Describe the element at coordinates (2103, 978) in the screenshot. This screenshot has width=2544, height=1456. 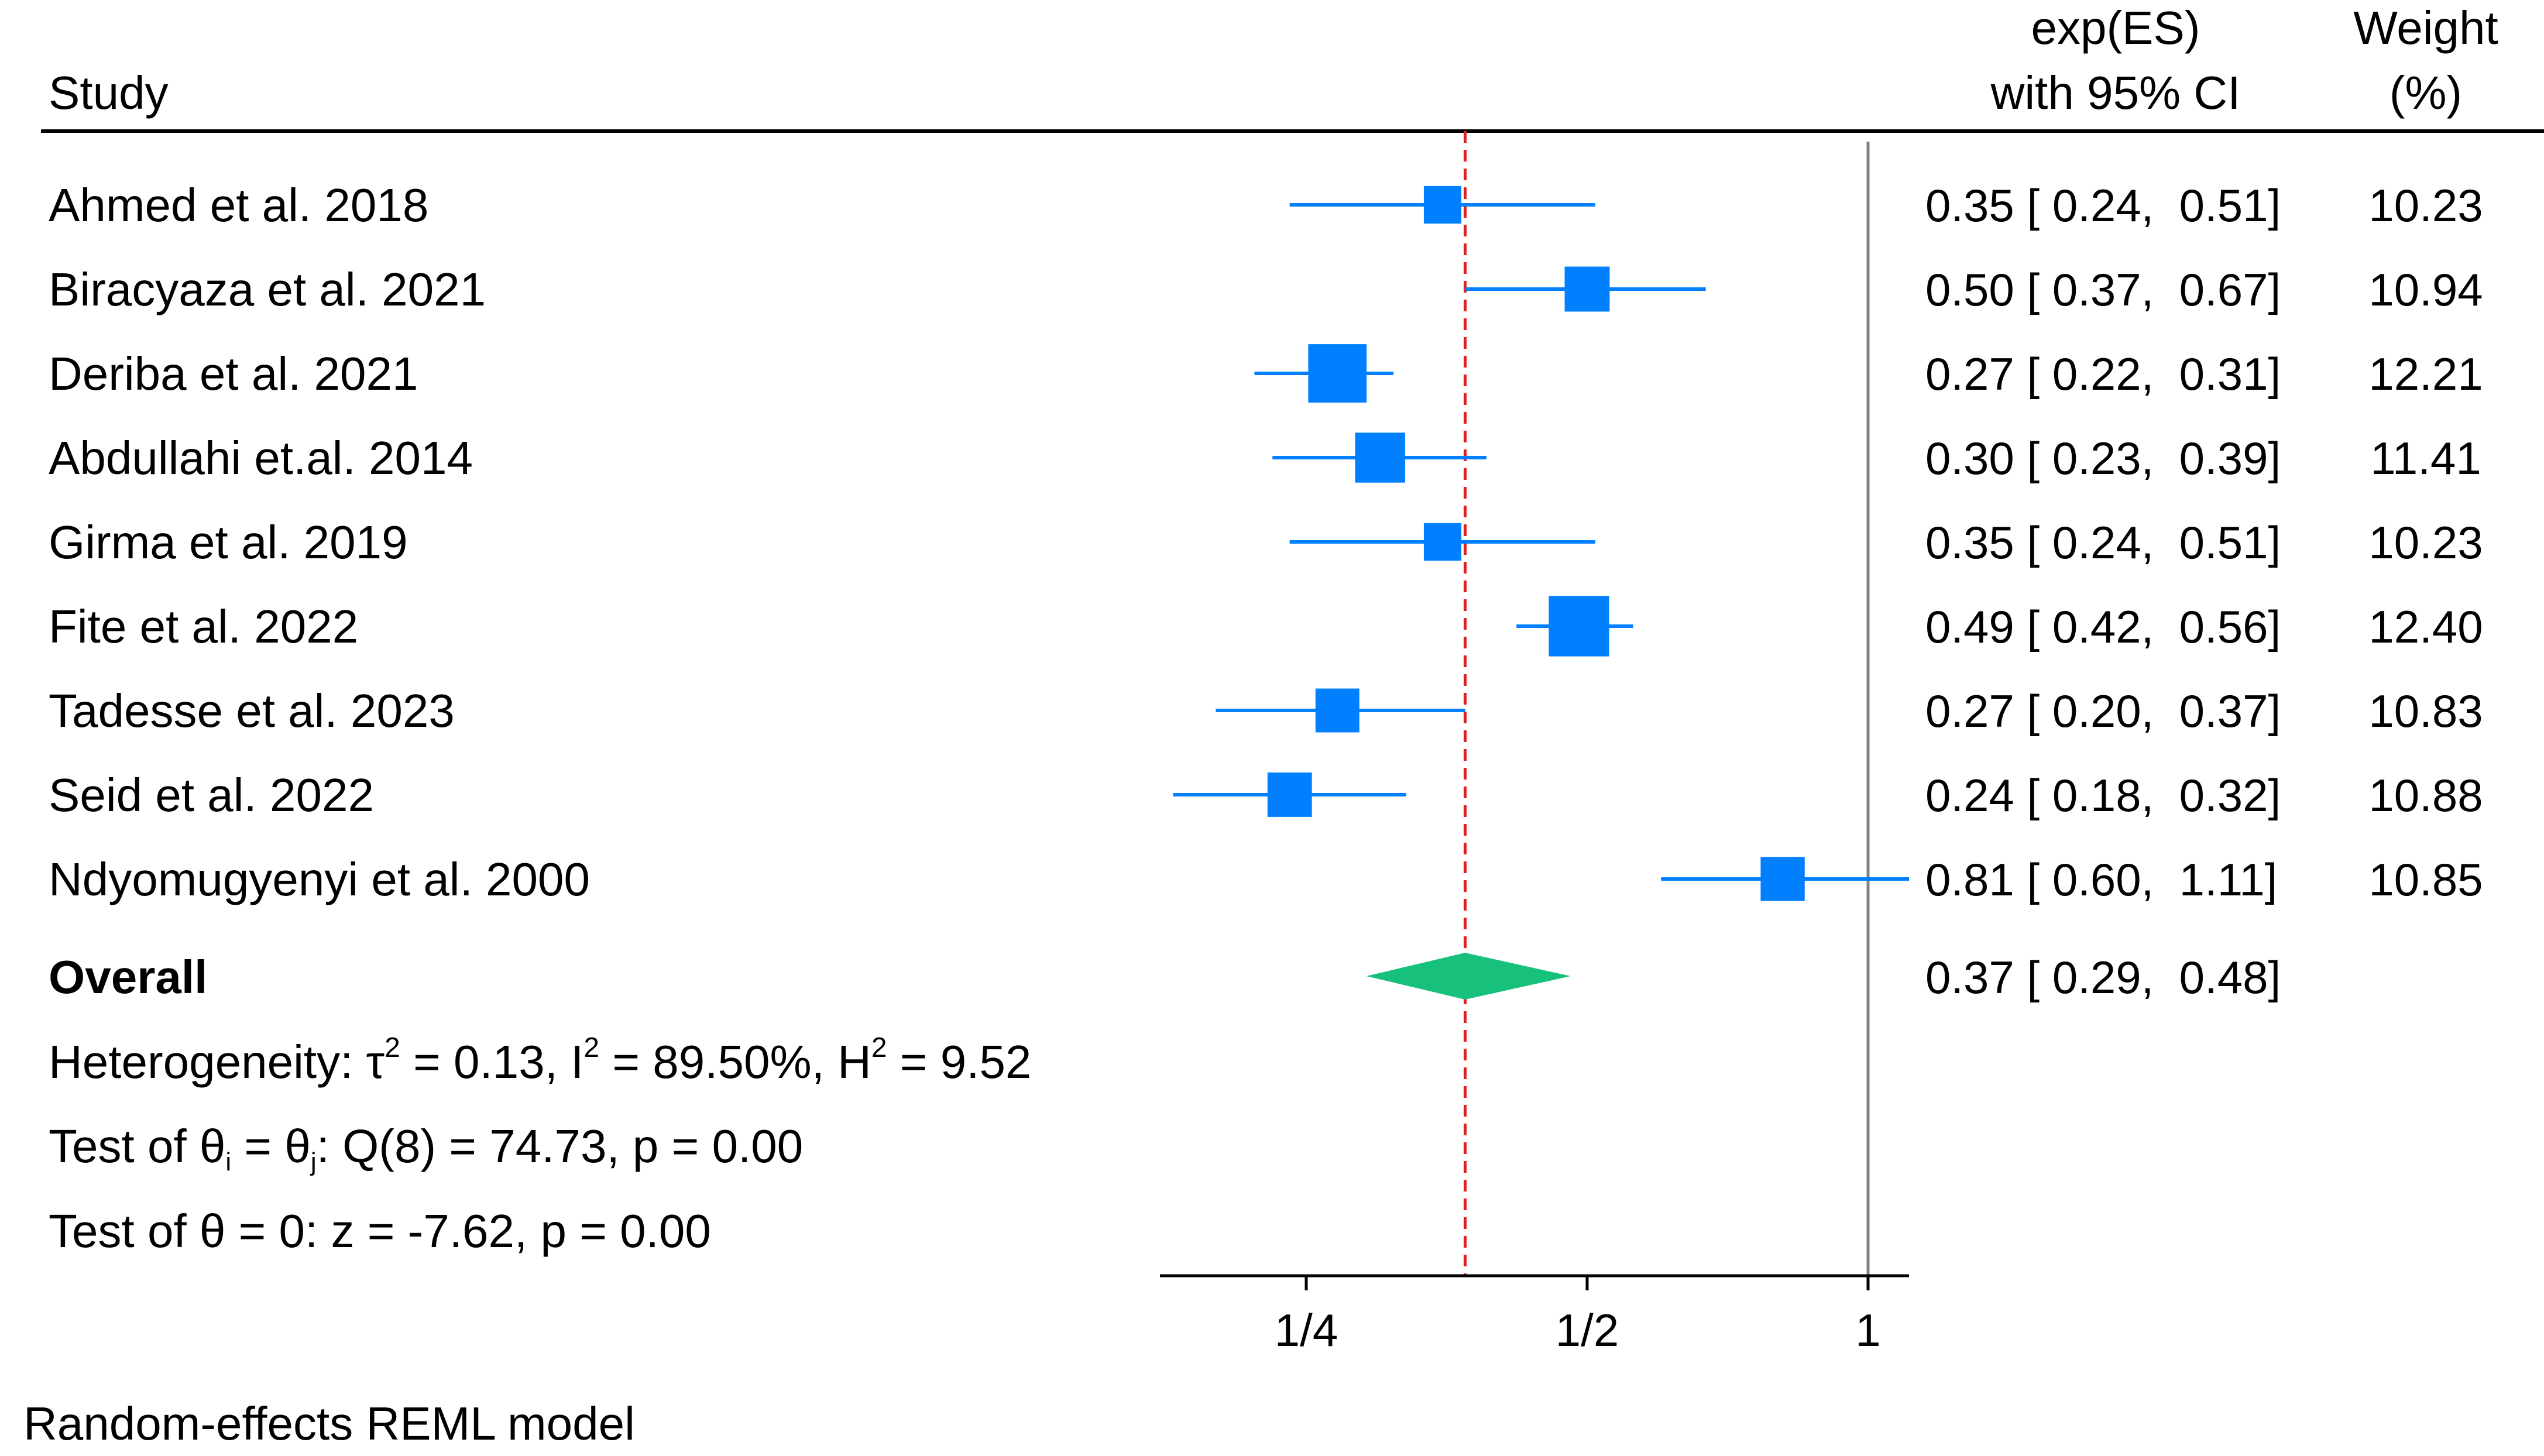
I see `overall-es-text: 0.37 [ 0.29, 0.48]` at that location.